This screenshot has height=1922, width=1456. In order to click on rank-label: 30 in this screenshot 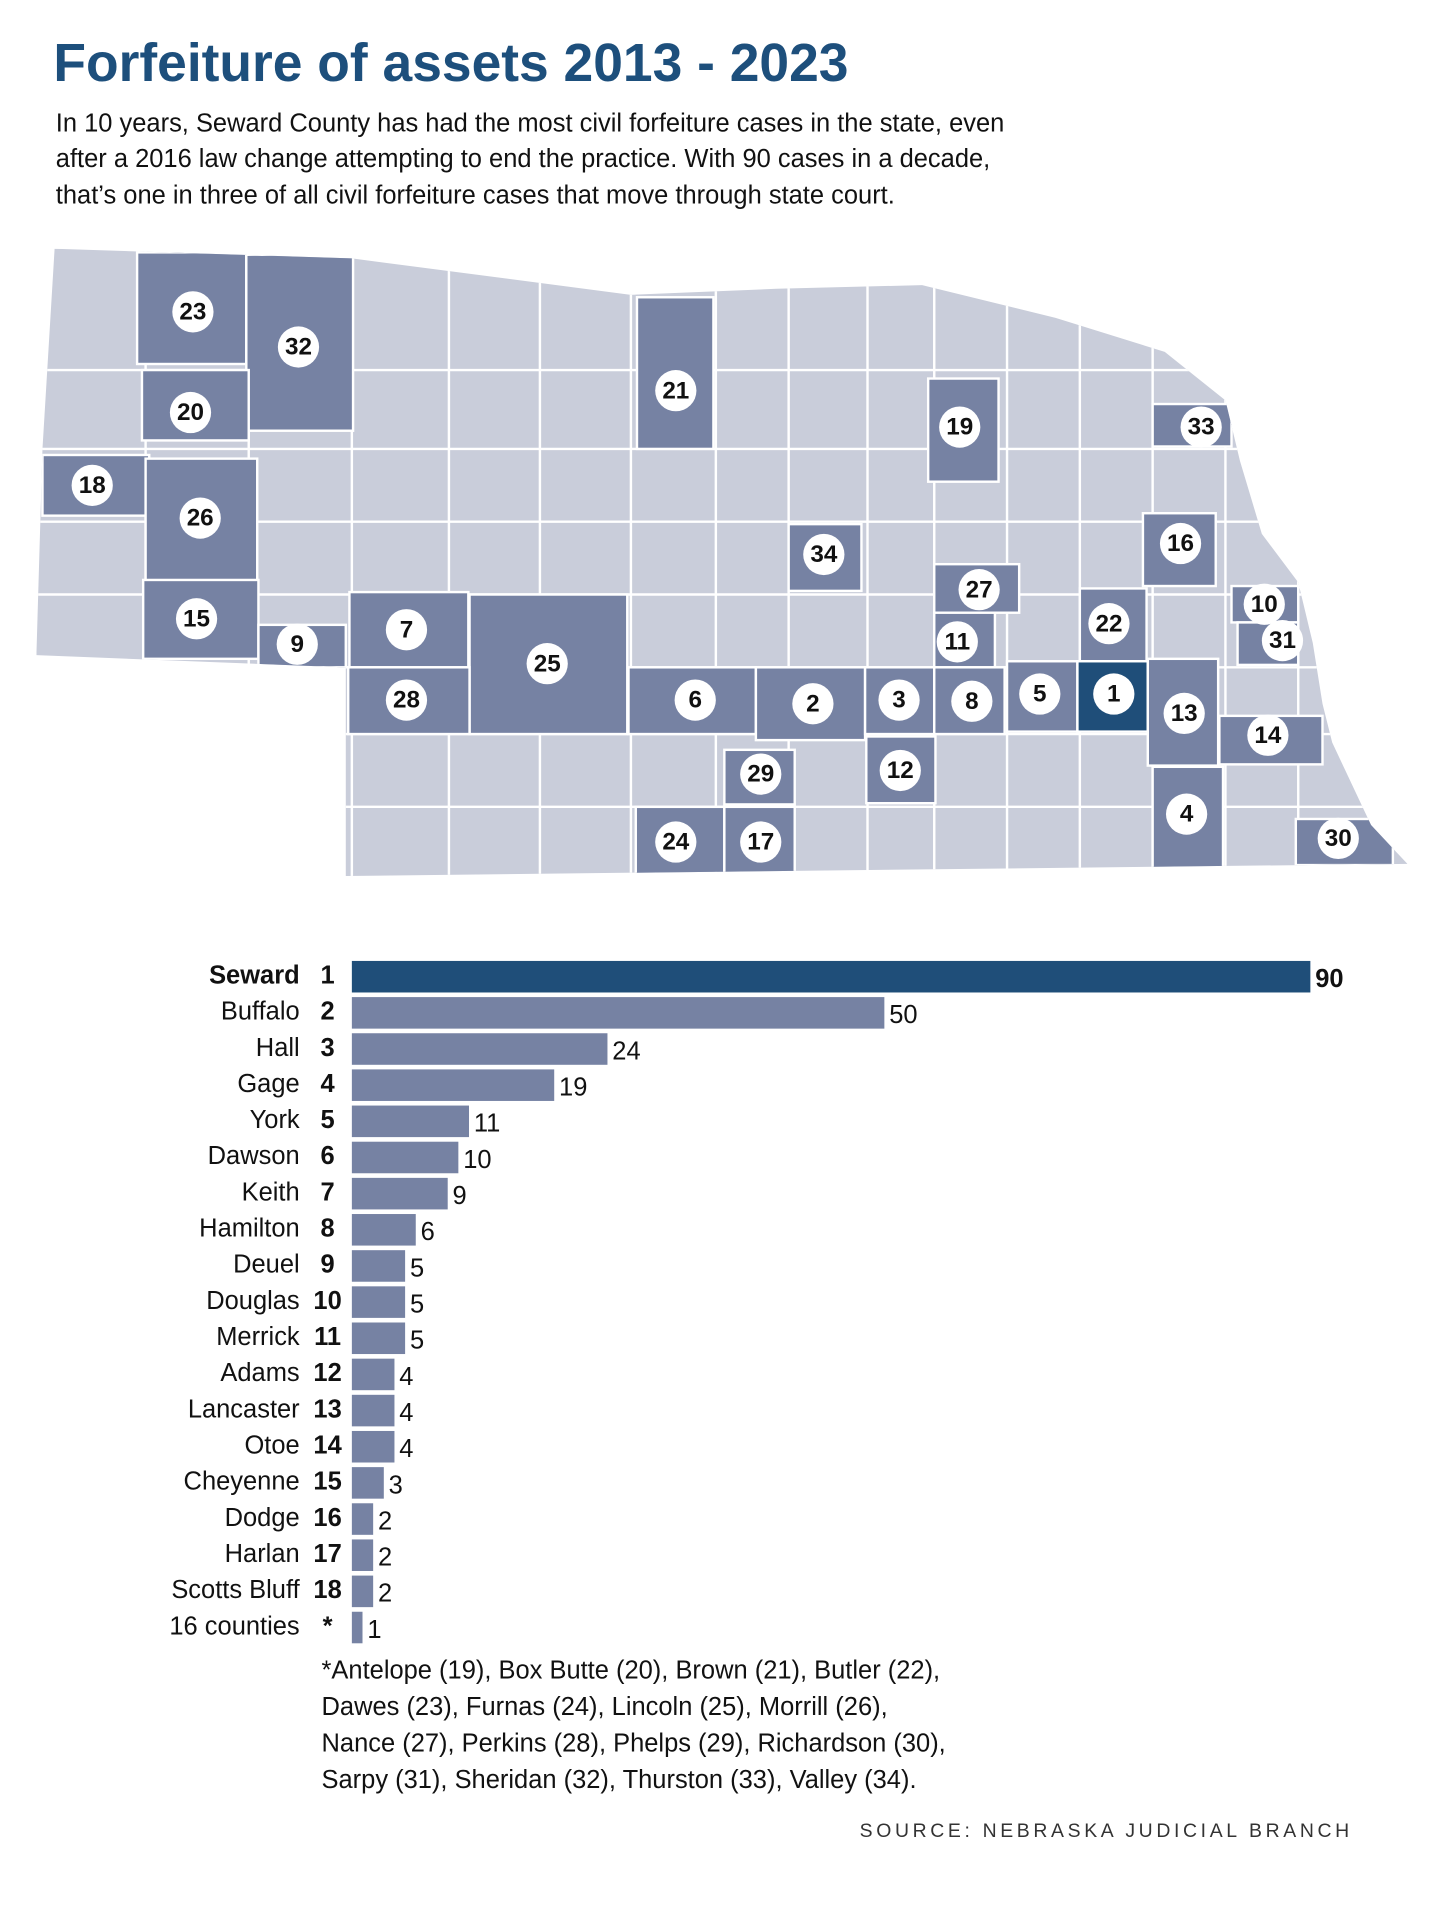, I will do `click(1338, 838)`.